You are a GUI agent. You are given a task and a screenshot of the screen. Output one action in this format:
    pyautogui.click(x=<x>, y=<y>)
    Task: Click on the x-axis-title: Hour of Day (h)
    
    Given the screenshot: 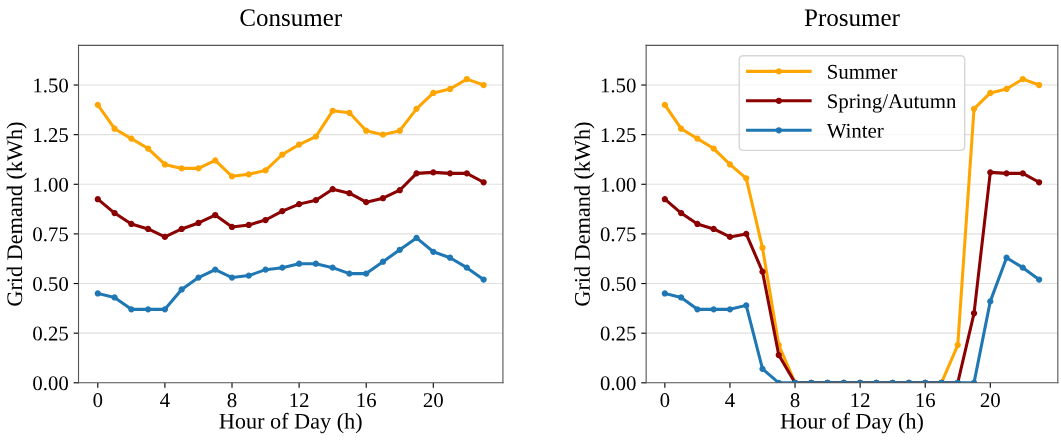 What is the action you would take?
    pyautogui.click(x=851, y=423)
    